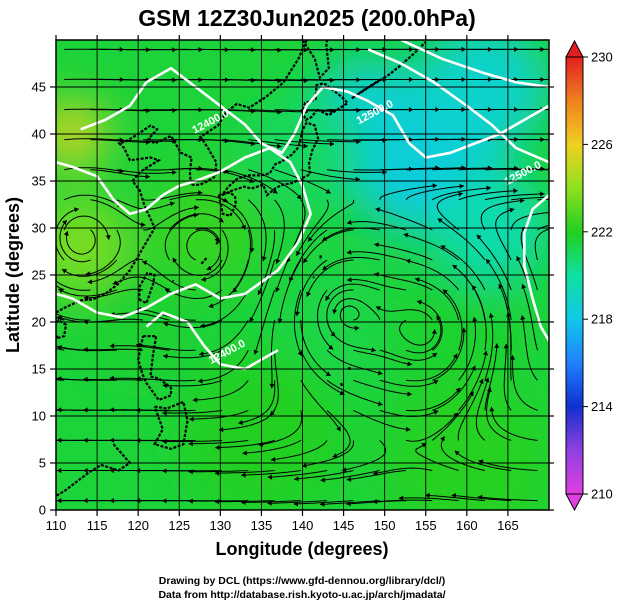 This screenshot has height=605, width=619. Describe the element at coordinates (301, 549) in the screenshot. I see `x-axis-title: Longitude (degrees)` at that location.